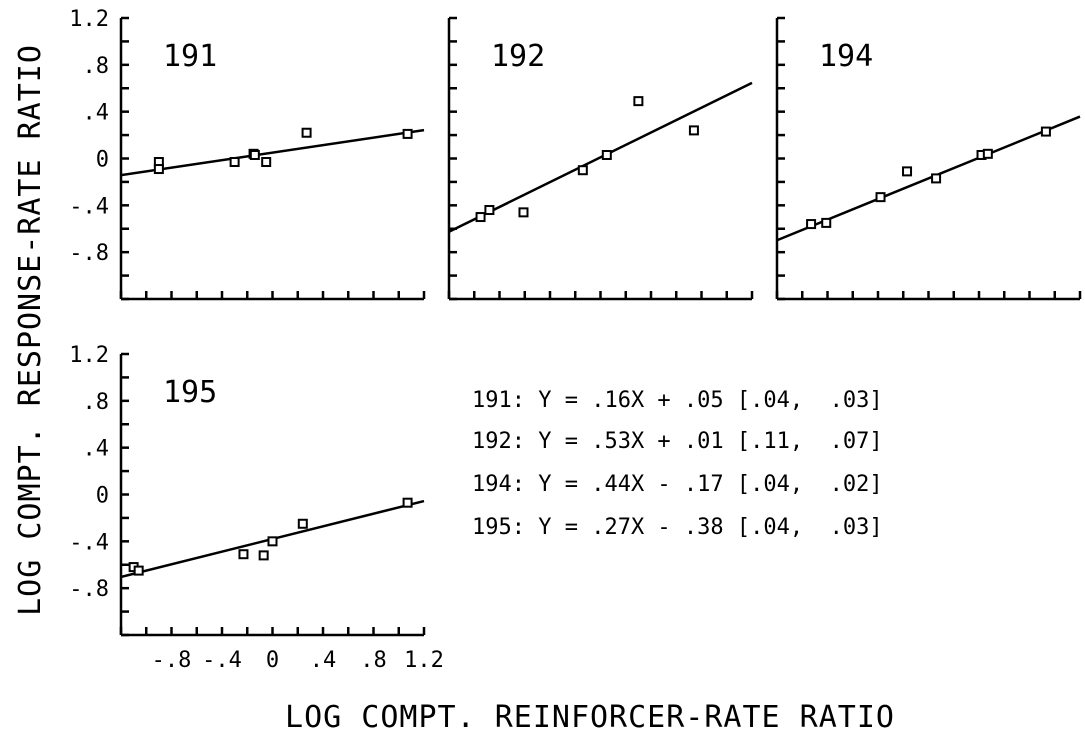 This screenshot has width=1085, height=733. Describe the element at coordinates (518, 56) in the screenshot. I see `panel-label: 192` at that location.